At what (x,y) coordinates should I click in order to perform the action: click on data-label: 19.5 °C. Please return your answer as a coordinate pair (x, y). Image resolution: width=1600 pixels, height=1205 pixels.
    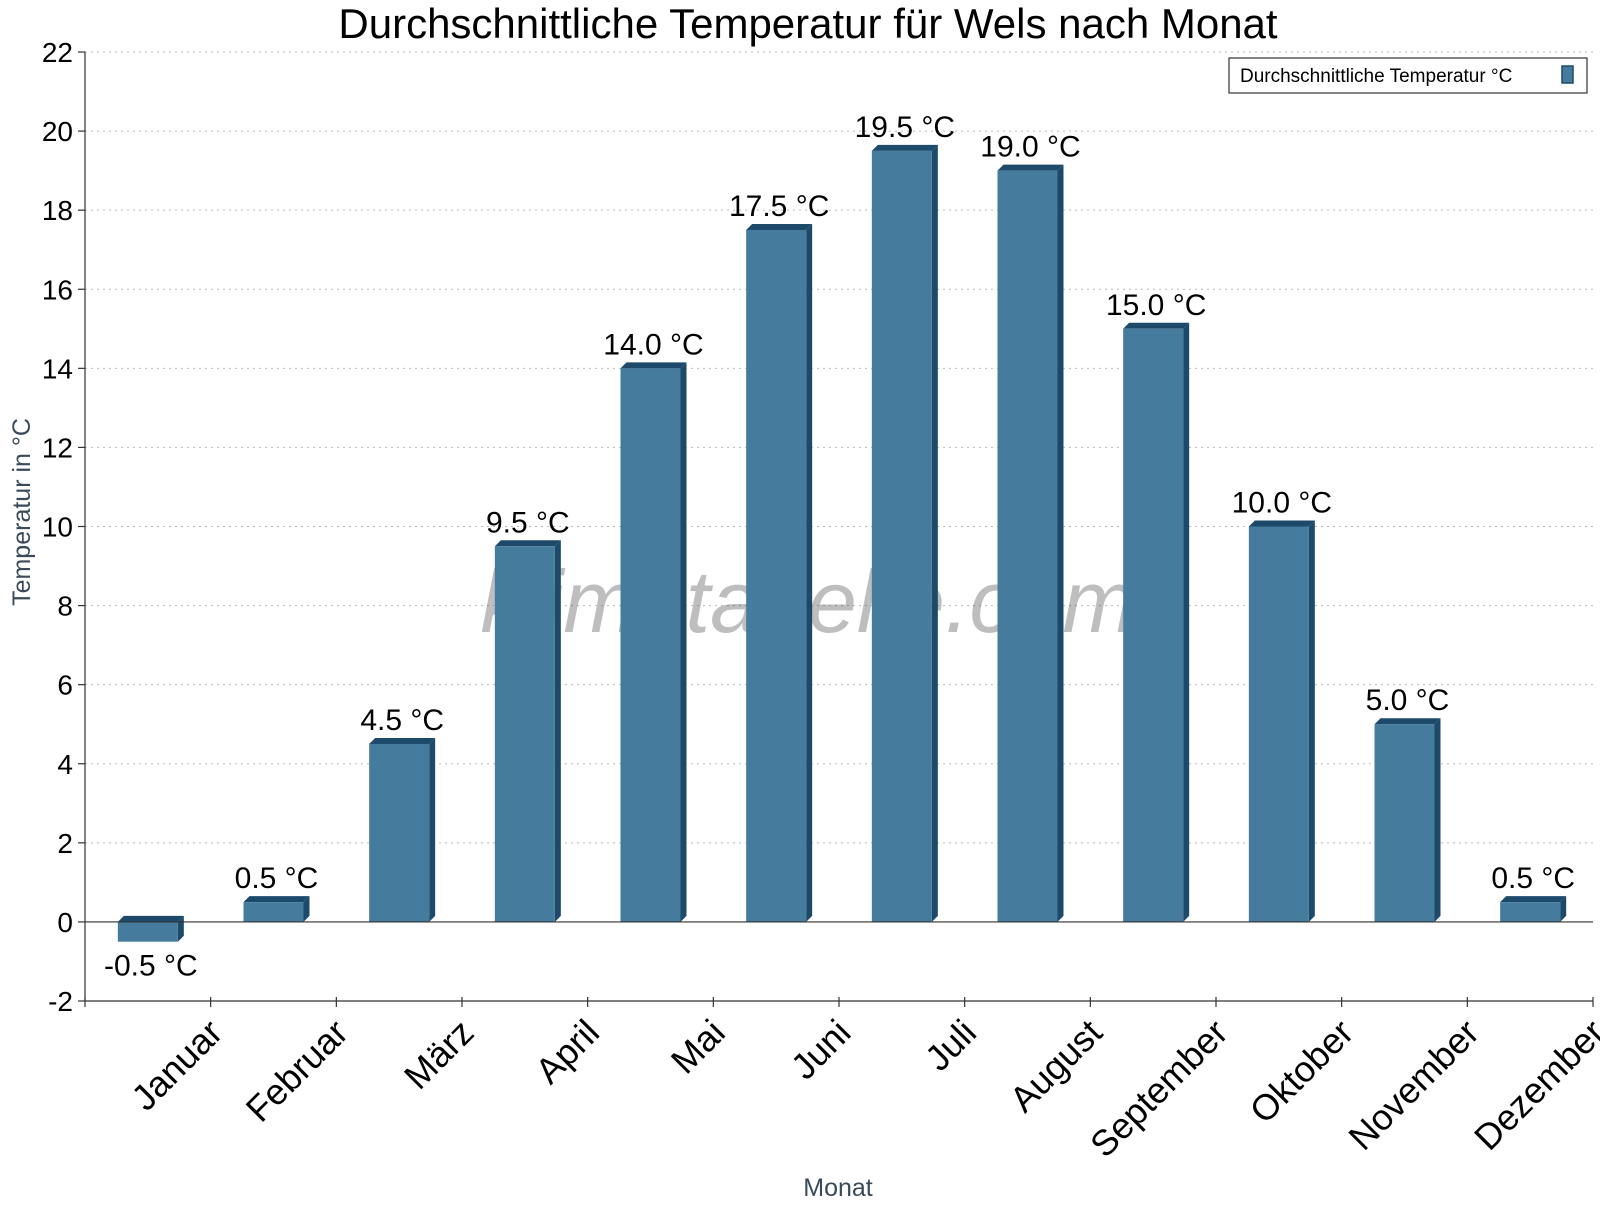
    Looking at the image, I should click on (905, 127).